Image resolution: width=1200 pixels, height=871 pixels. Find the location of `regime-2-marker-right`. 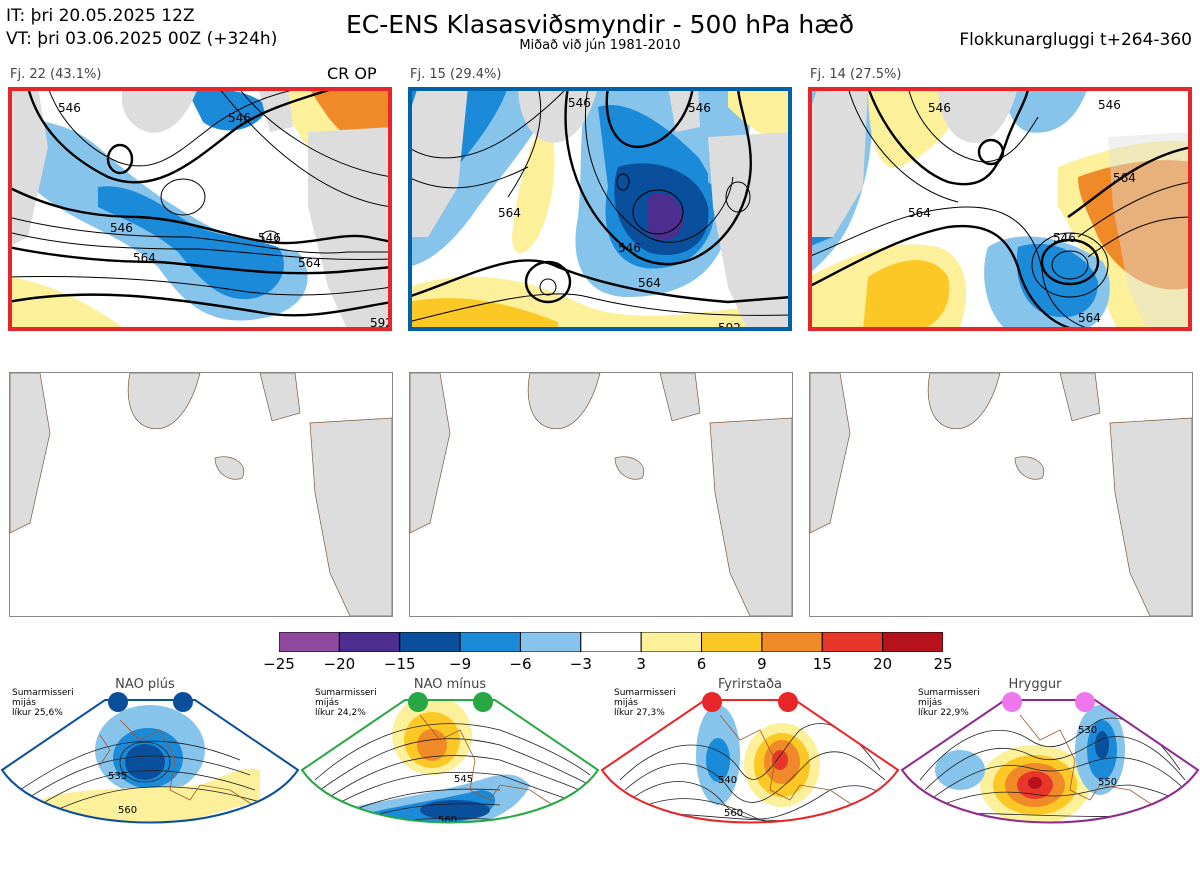

regime-2-marker-right is located at coordinates (483, 702).